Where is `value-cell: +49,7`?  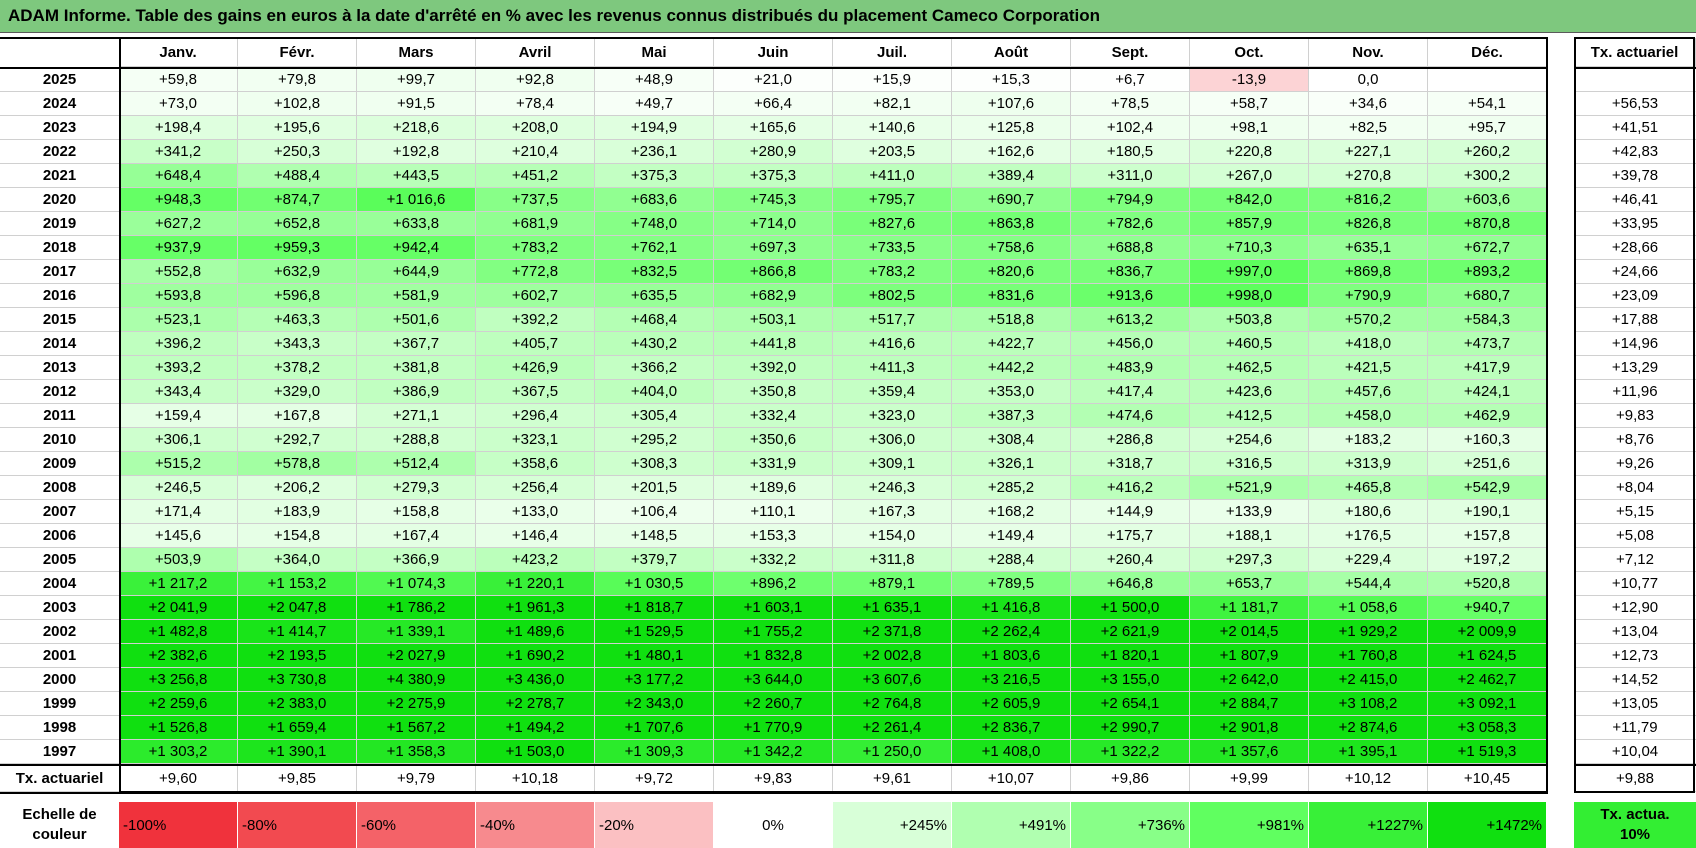 value-cell: +49,7 is located at coordinates (654, 104).